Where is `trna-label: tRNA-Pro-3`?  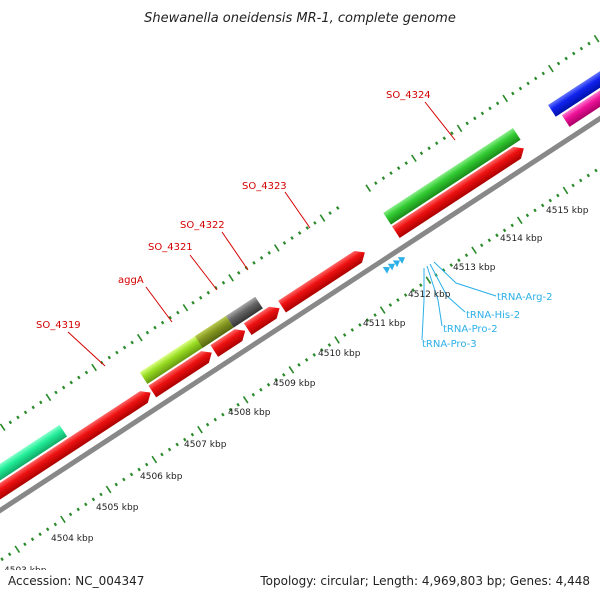
trna-label: tRNA-Pro-3 is located at coordinates (449, 344).